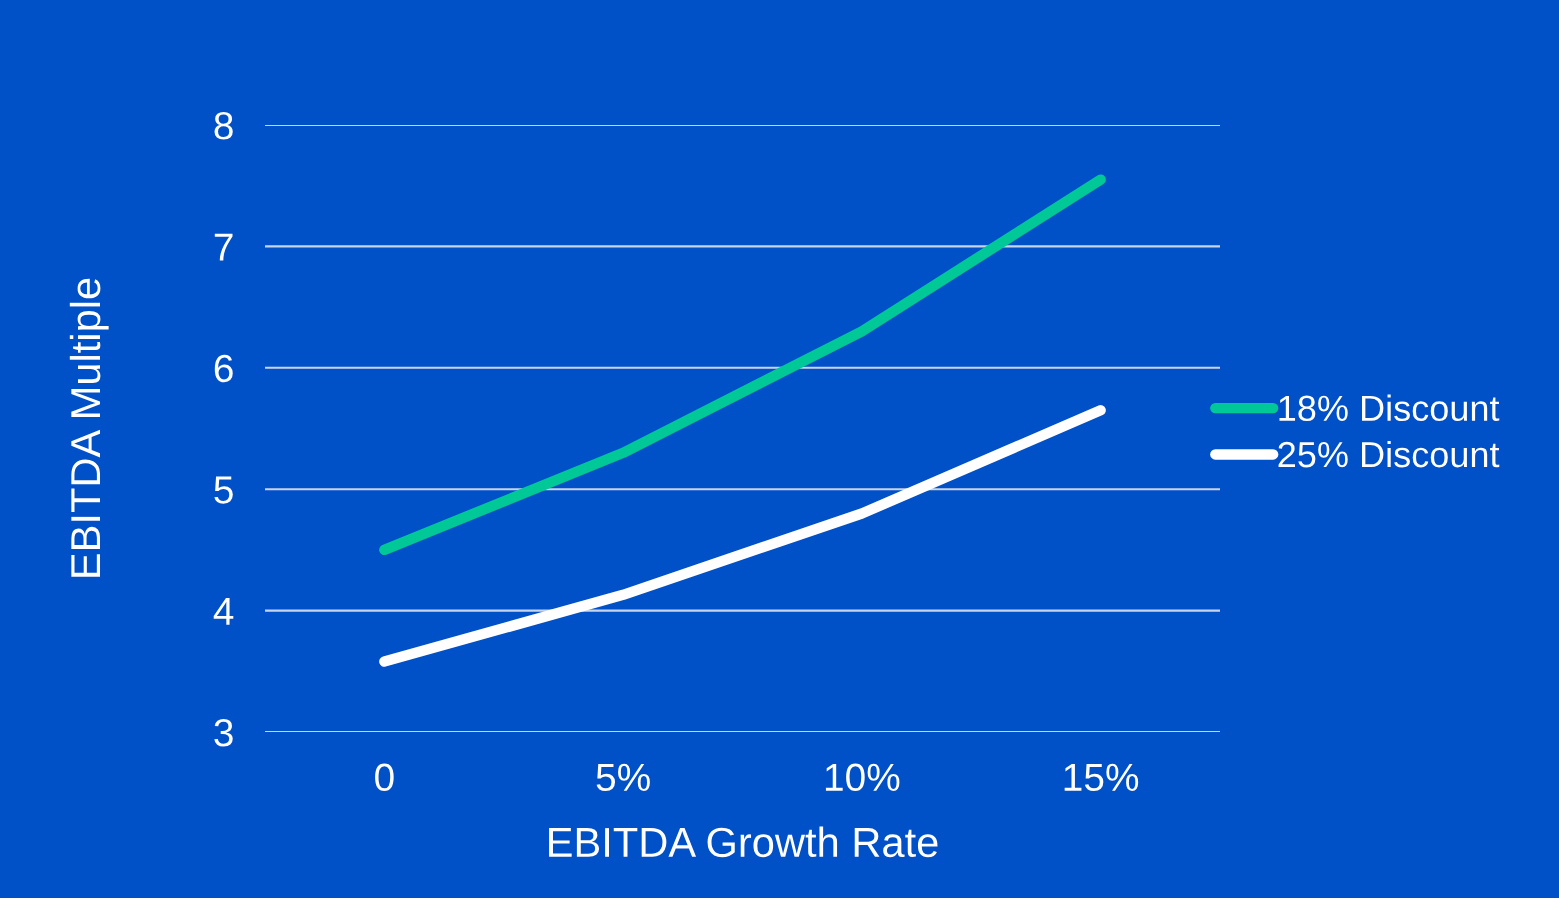 The image size is (1559, 898). Describe the element at coordinates (223, 125) in the screenshot. I see `y-tick-label: 8` at that location.